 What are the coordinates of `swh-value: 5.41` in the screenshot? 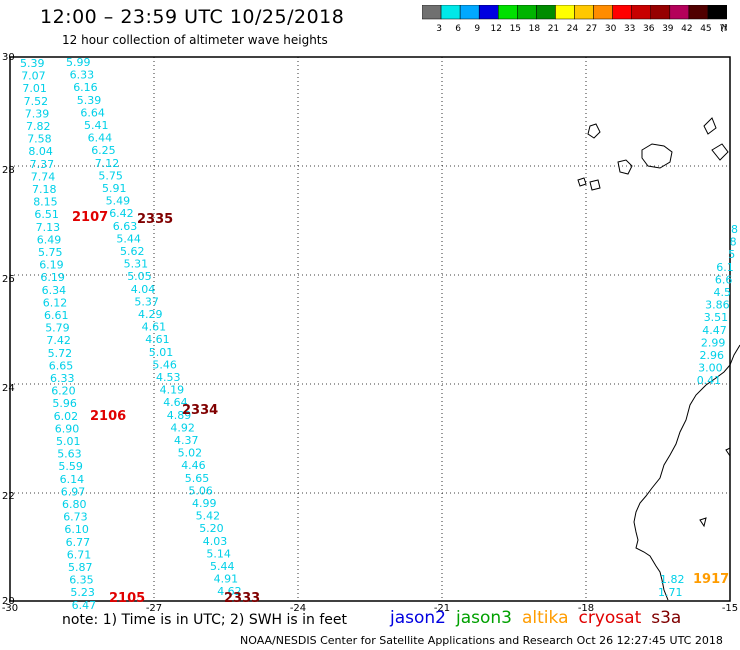 It's located at (96, 125).